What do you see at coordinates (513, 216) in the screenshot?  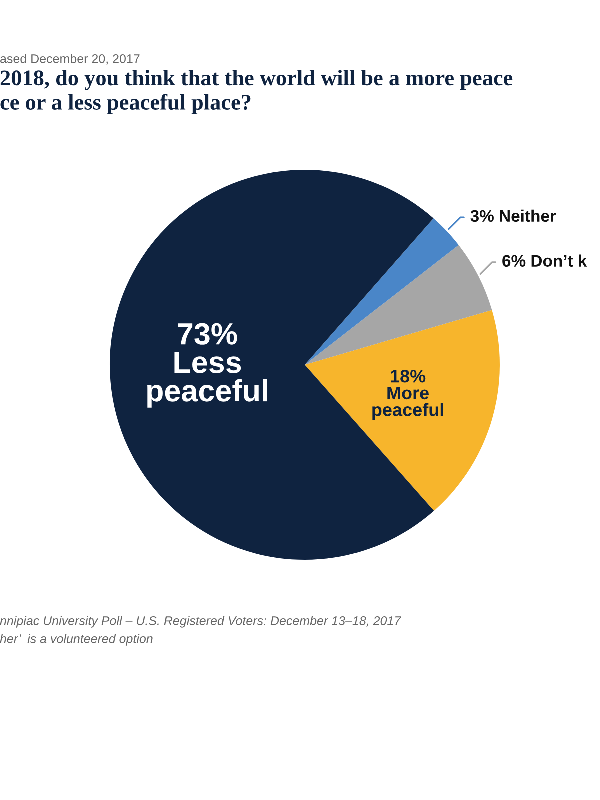 I see `slice-label: 3% Neither` at bounding box center [513, 216].